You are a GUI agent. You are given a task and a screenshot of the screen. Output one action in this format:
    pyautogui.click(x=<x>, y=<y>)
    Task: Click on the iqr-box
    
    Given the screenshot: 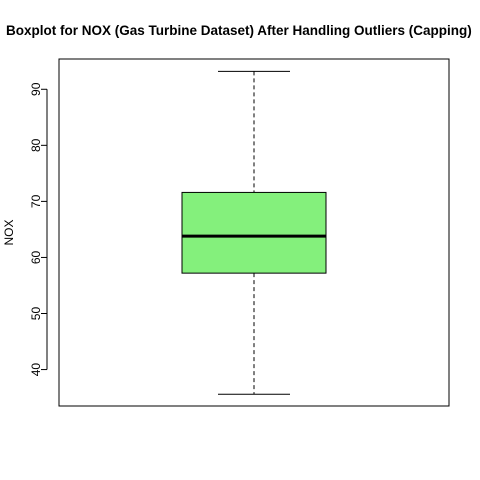 What is the action you would take?
    pyautogui.click(x=254, y=232)
    